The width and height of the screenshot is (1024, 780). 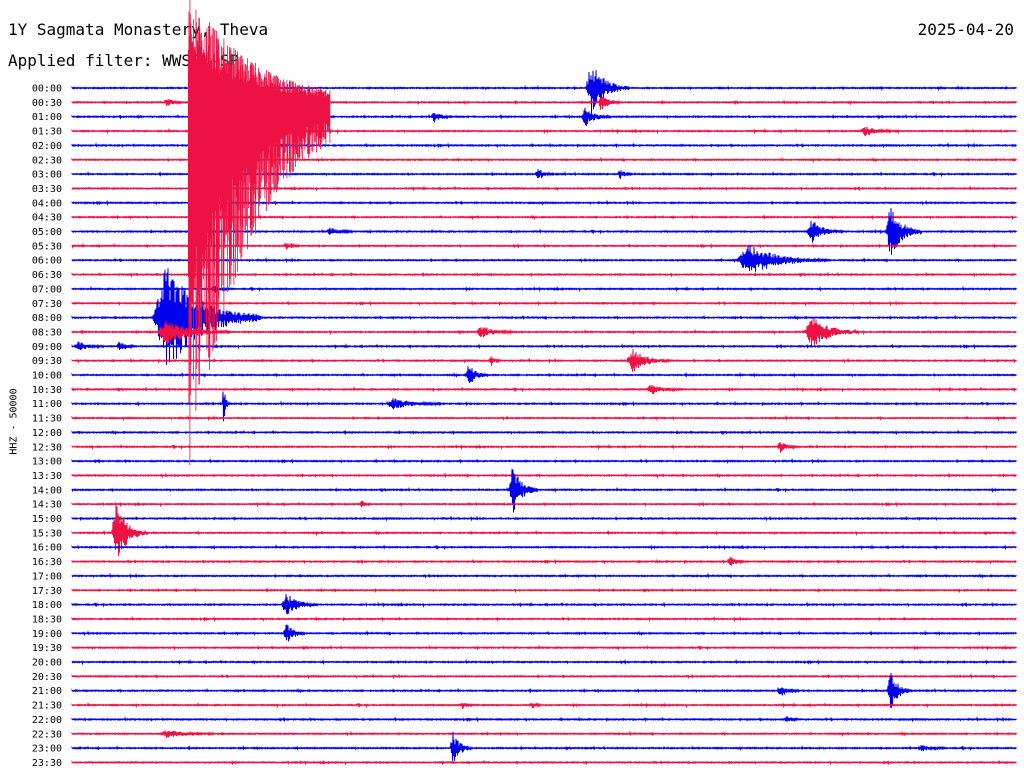 What do you see at coordinates (47, 132) in the screenshot?
I see `row-time-label: 01:30` at bounding box center [47, 132].